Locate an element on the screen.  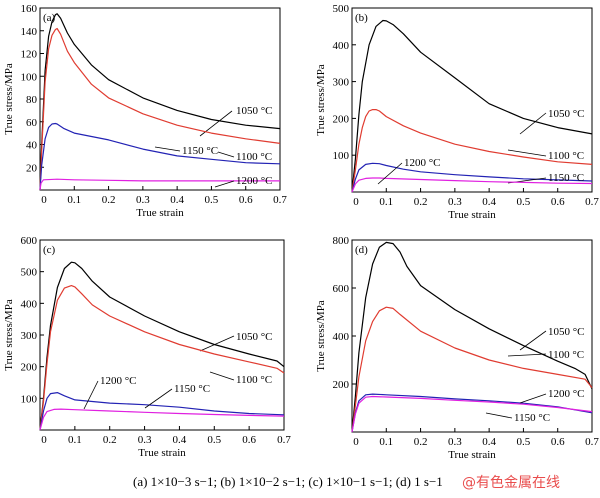
y-tick-label: 140 is located at coordinates (29, 32).